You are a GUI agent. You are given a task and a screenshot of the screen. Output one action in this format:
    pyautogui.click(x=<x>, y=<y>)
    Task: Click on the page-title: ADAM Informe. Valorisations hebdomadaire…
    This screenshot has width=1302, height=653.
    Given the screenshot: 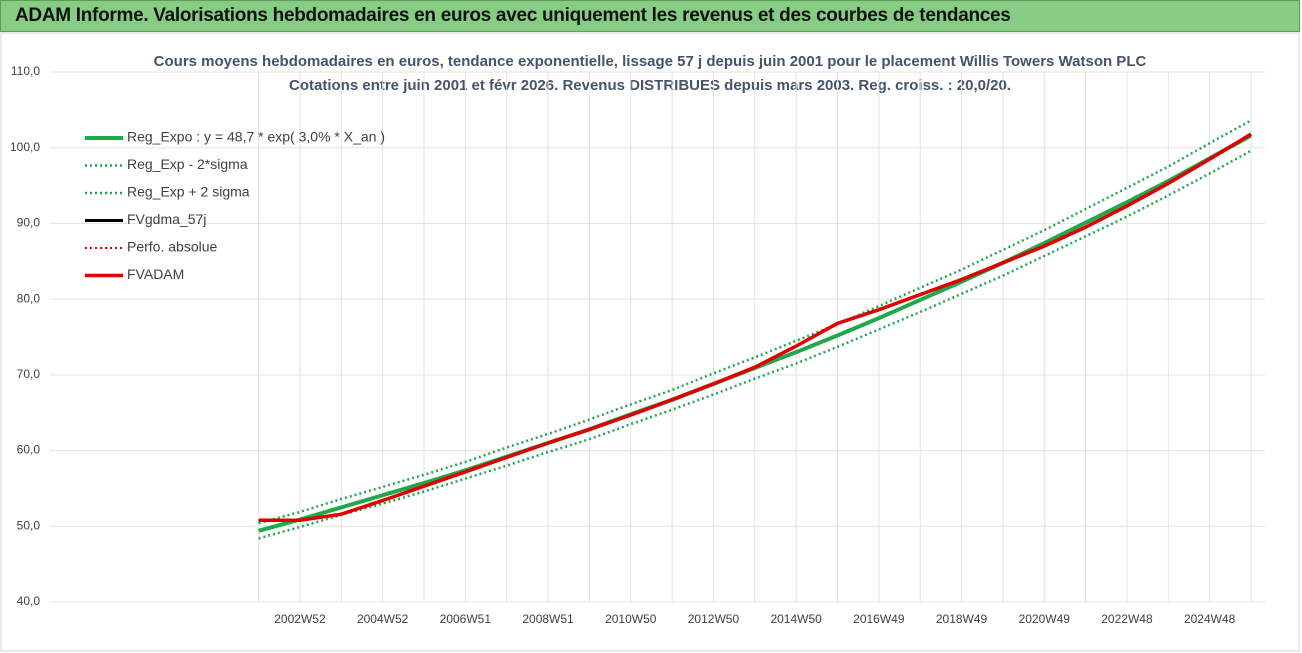 What is the action you would take?
    pyautogui.click(x=650, y=16)
    